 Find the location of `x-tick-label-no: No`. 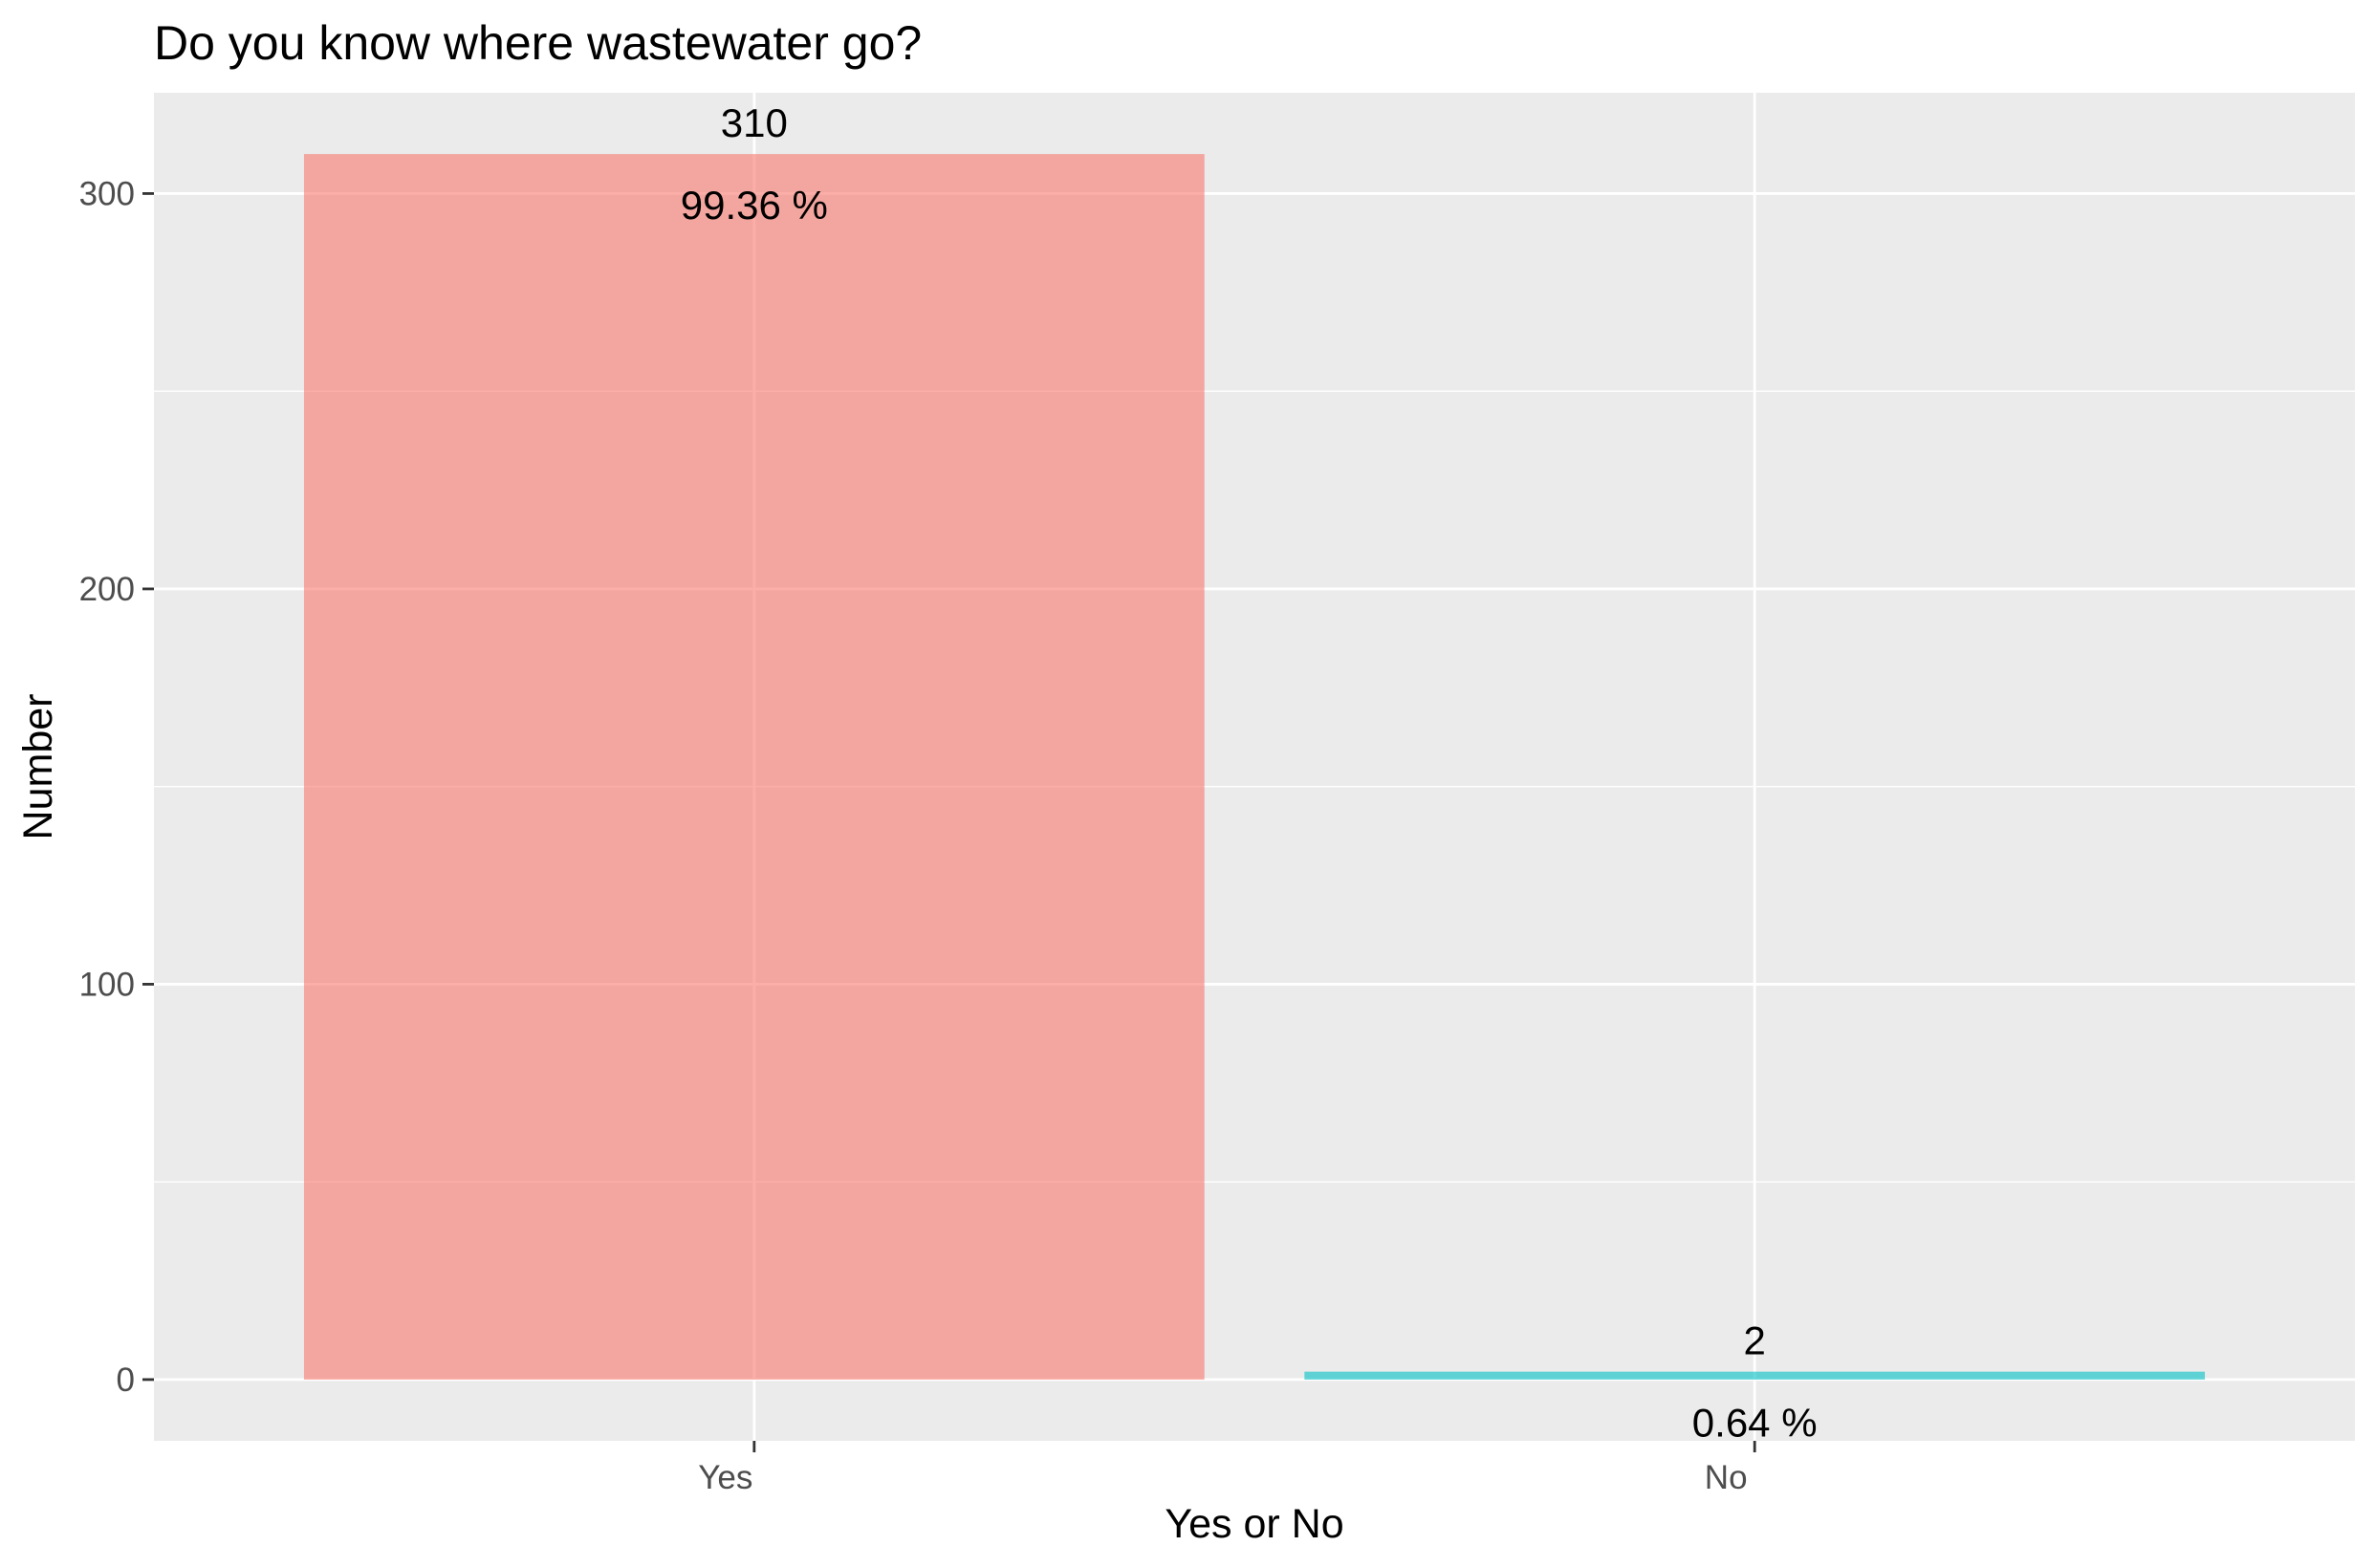

x-tick-label-no: No is located at coordinates (1726, 1477).